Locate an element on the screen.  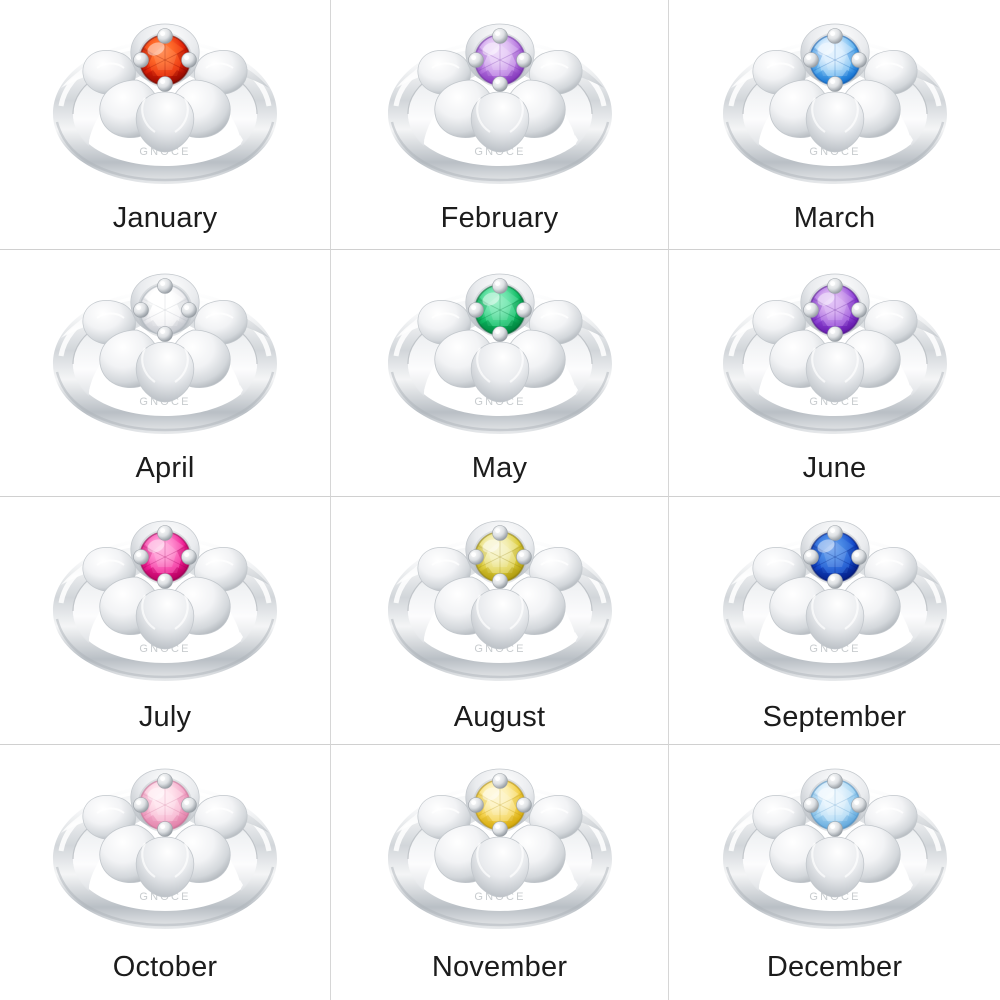
ring-cell-october: GNOCE is located at coordinates (165, 872).